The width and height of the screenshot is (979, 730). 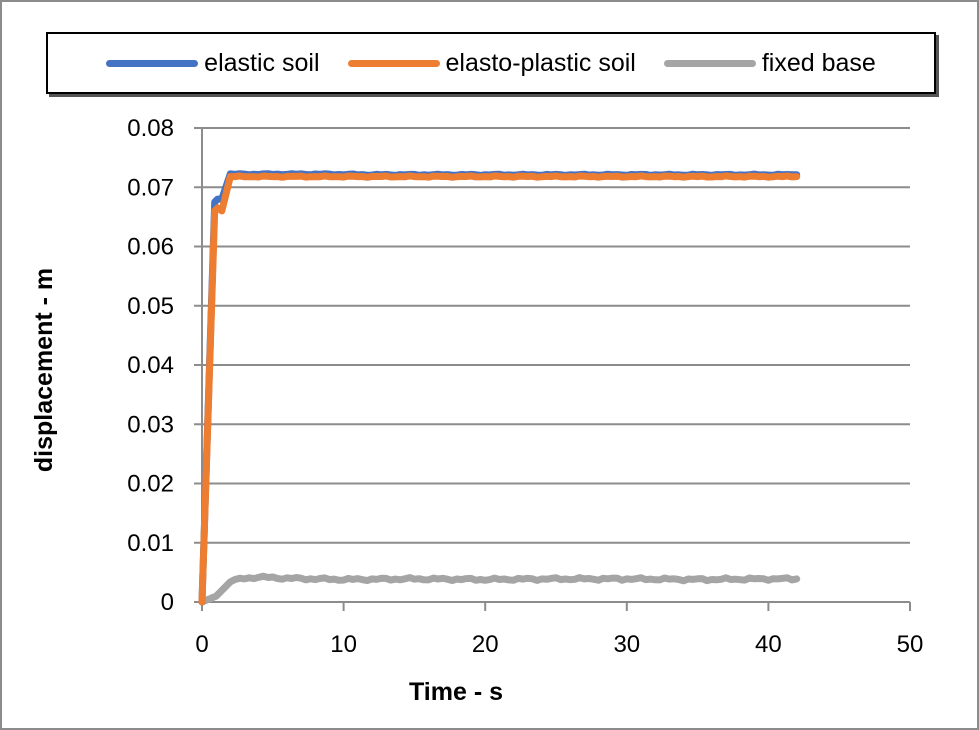 I want to click on y-tick-label: 0.07, so click(x=150, y=187).